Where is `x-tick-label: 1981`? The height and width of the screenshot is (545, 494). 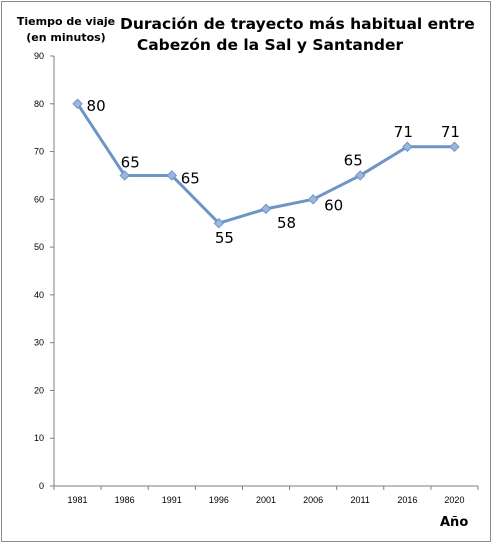 x-tick-label: 1981 is located at coordinates (78, 500).